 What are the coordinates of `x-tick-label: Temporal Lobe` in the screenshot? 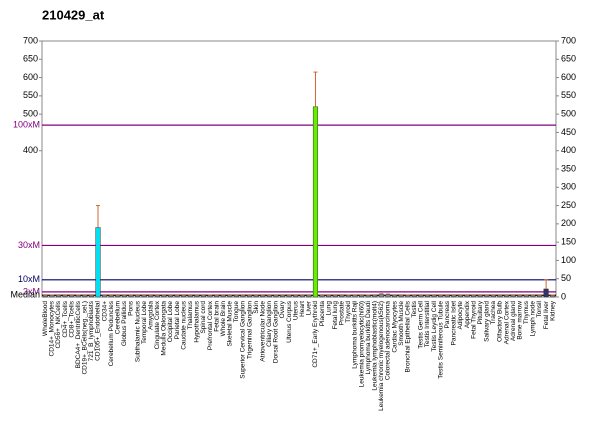 It's located at (144, 322).